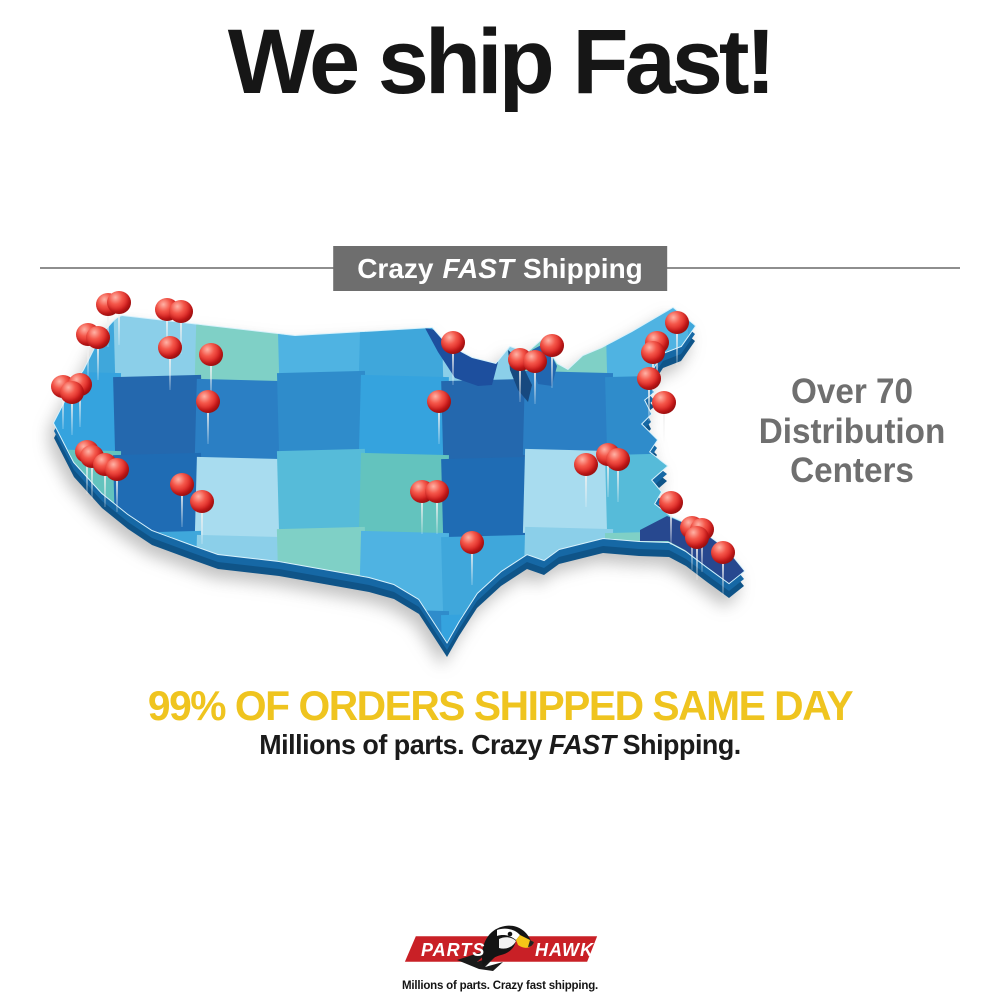 The image size is (1000, 1000). Describe the element at coordinates (682, 744) in the screenshot. I see `sub-headline-suffix: Shipping.` at that location.